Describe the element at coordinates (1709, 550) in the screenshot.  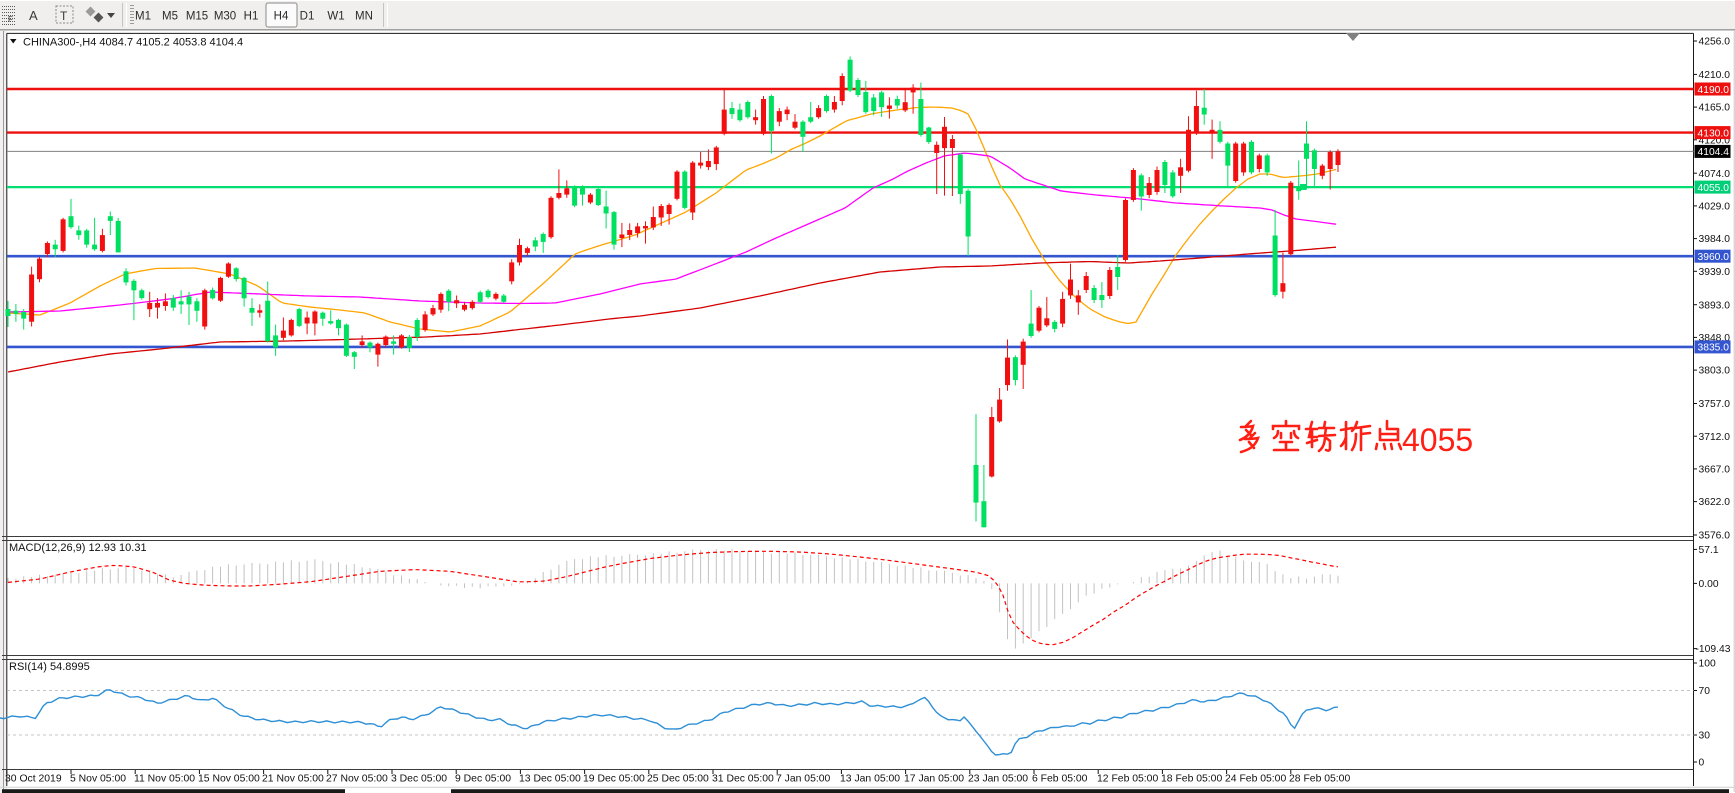
I see `svg-text: 57.1` at that location.